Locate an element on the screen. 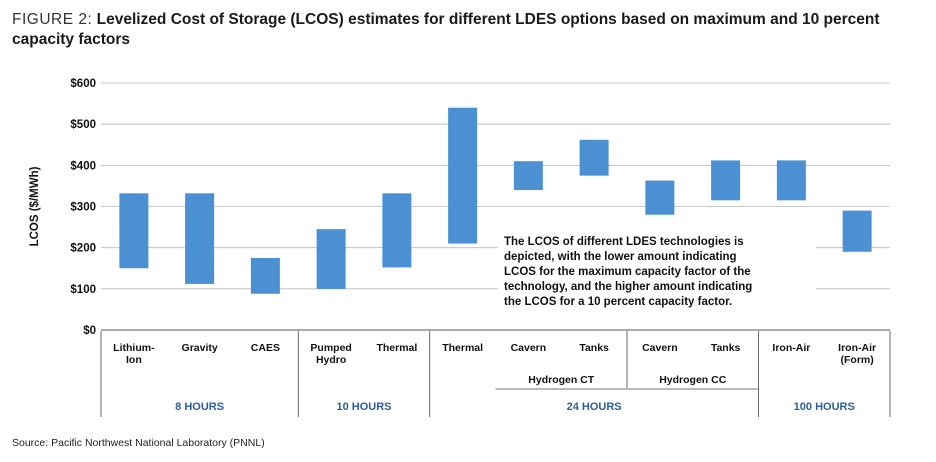 The width and height of the screenshot is (936, 462). group-label: 100 HOURS is located at coordinates (824, 407).